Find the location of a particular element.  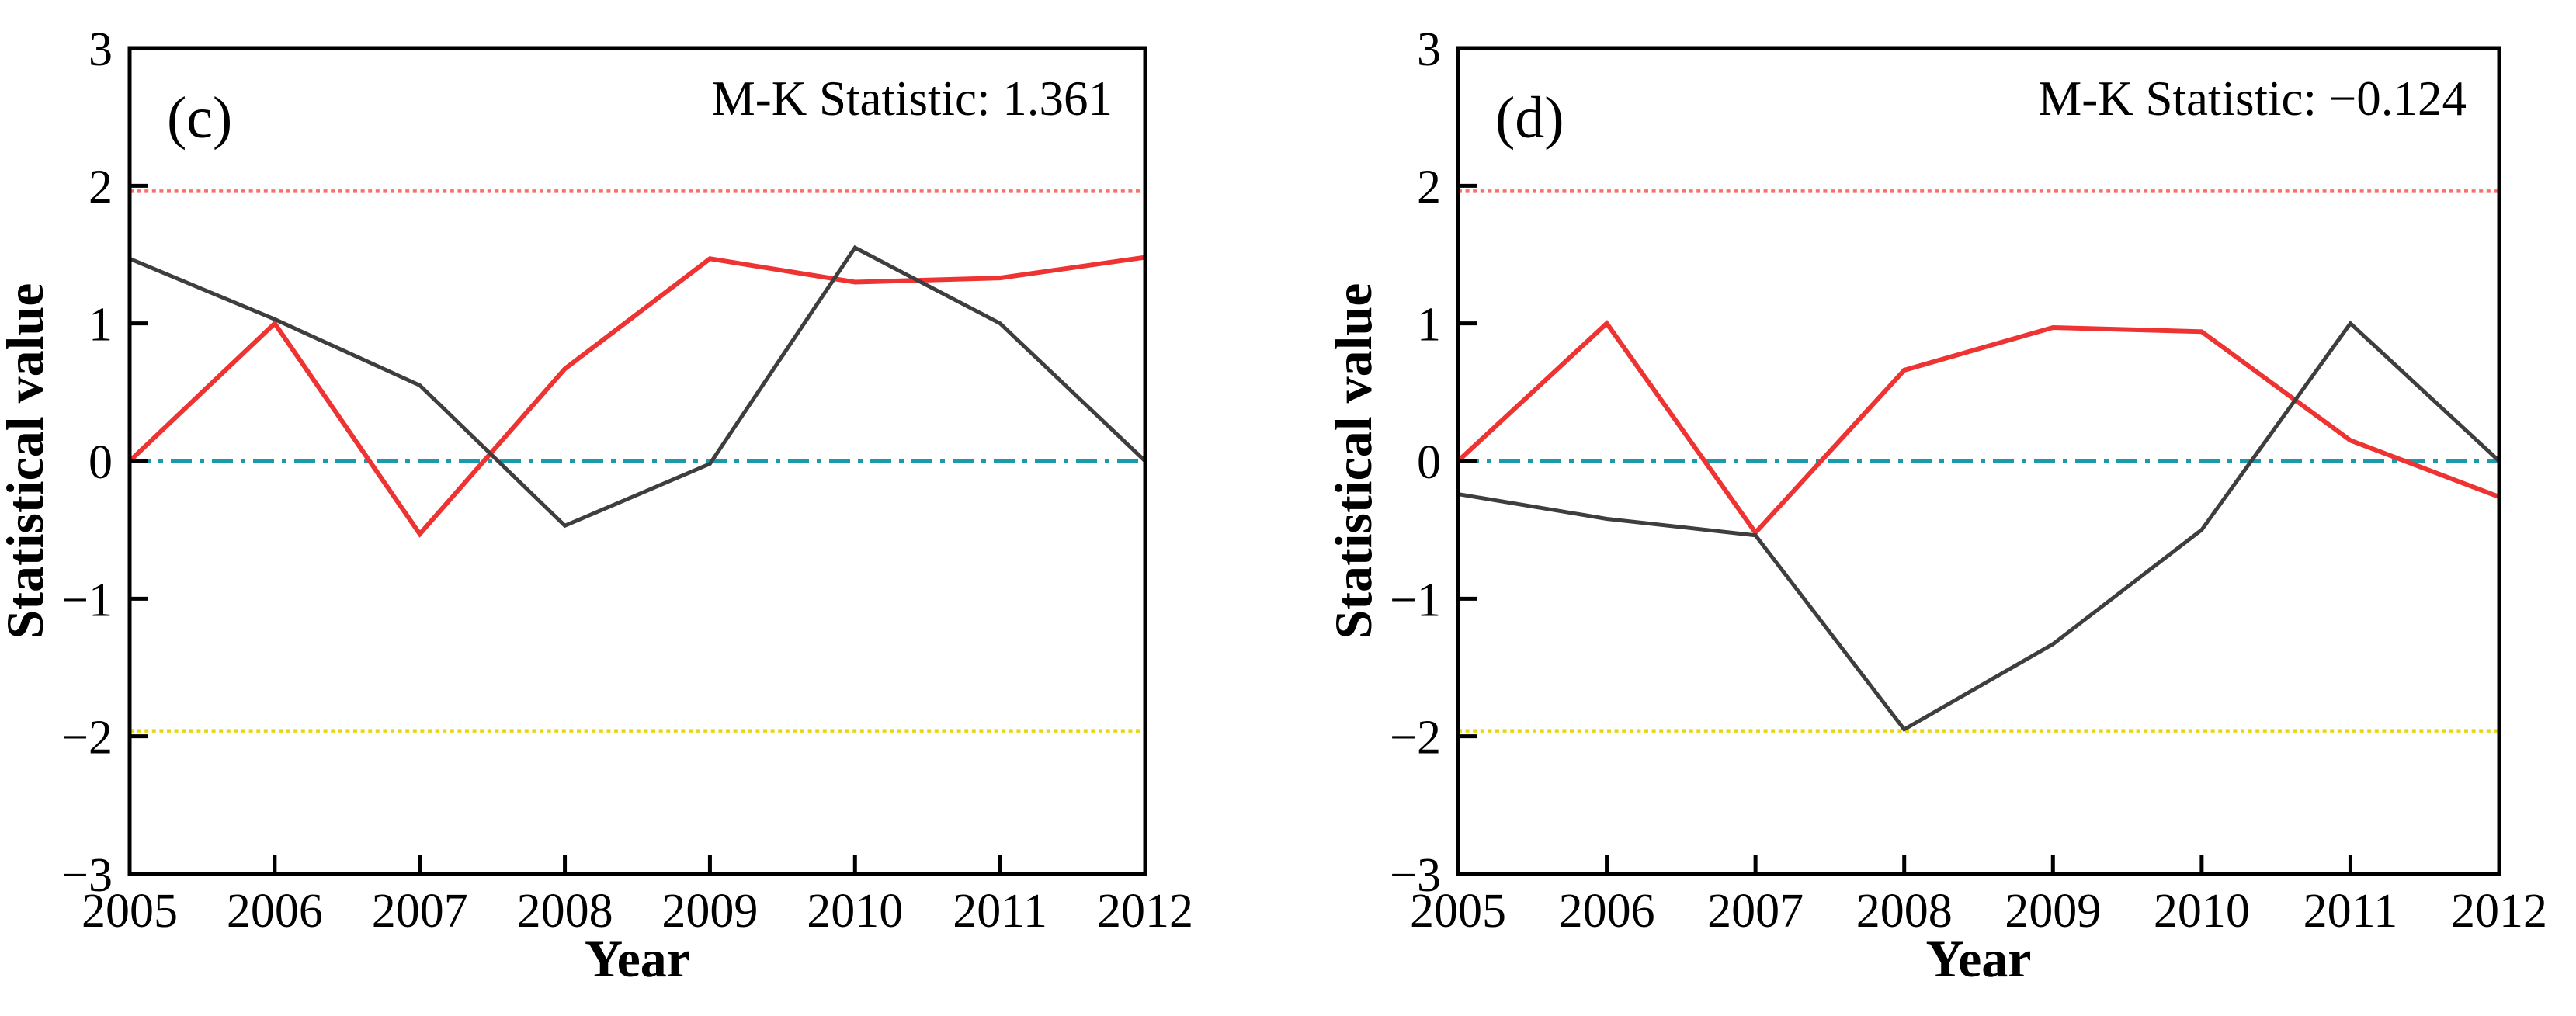

panel-label: (c) is located at coordinates (199, 118).